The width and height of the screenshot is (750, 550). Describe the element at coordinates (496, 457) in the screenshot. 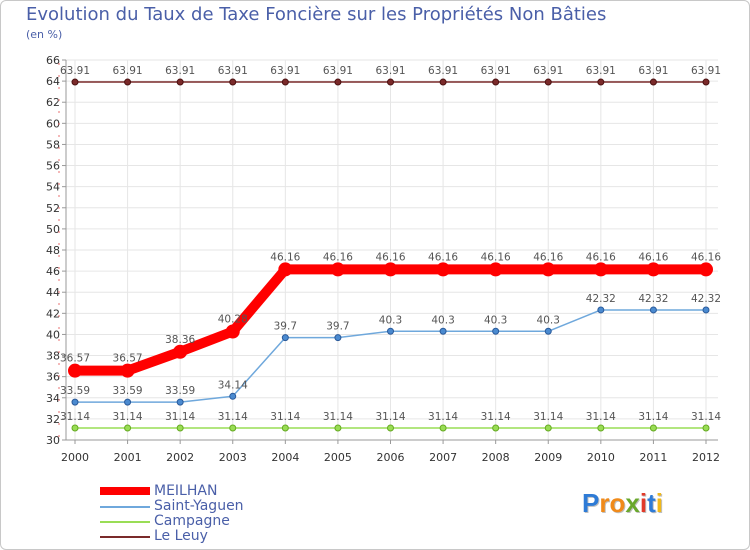

I see `x-tick-label: 2008` at that location.